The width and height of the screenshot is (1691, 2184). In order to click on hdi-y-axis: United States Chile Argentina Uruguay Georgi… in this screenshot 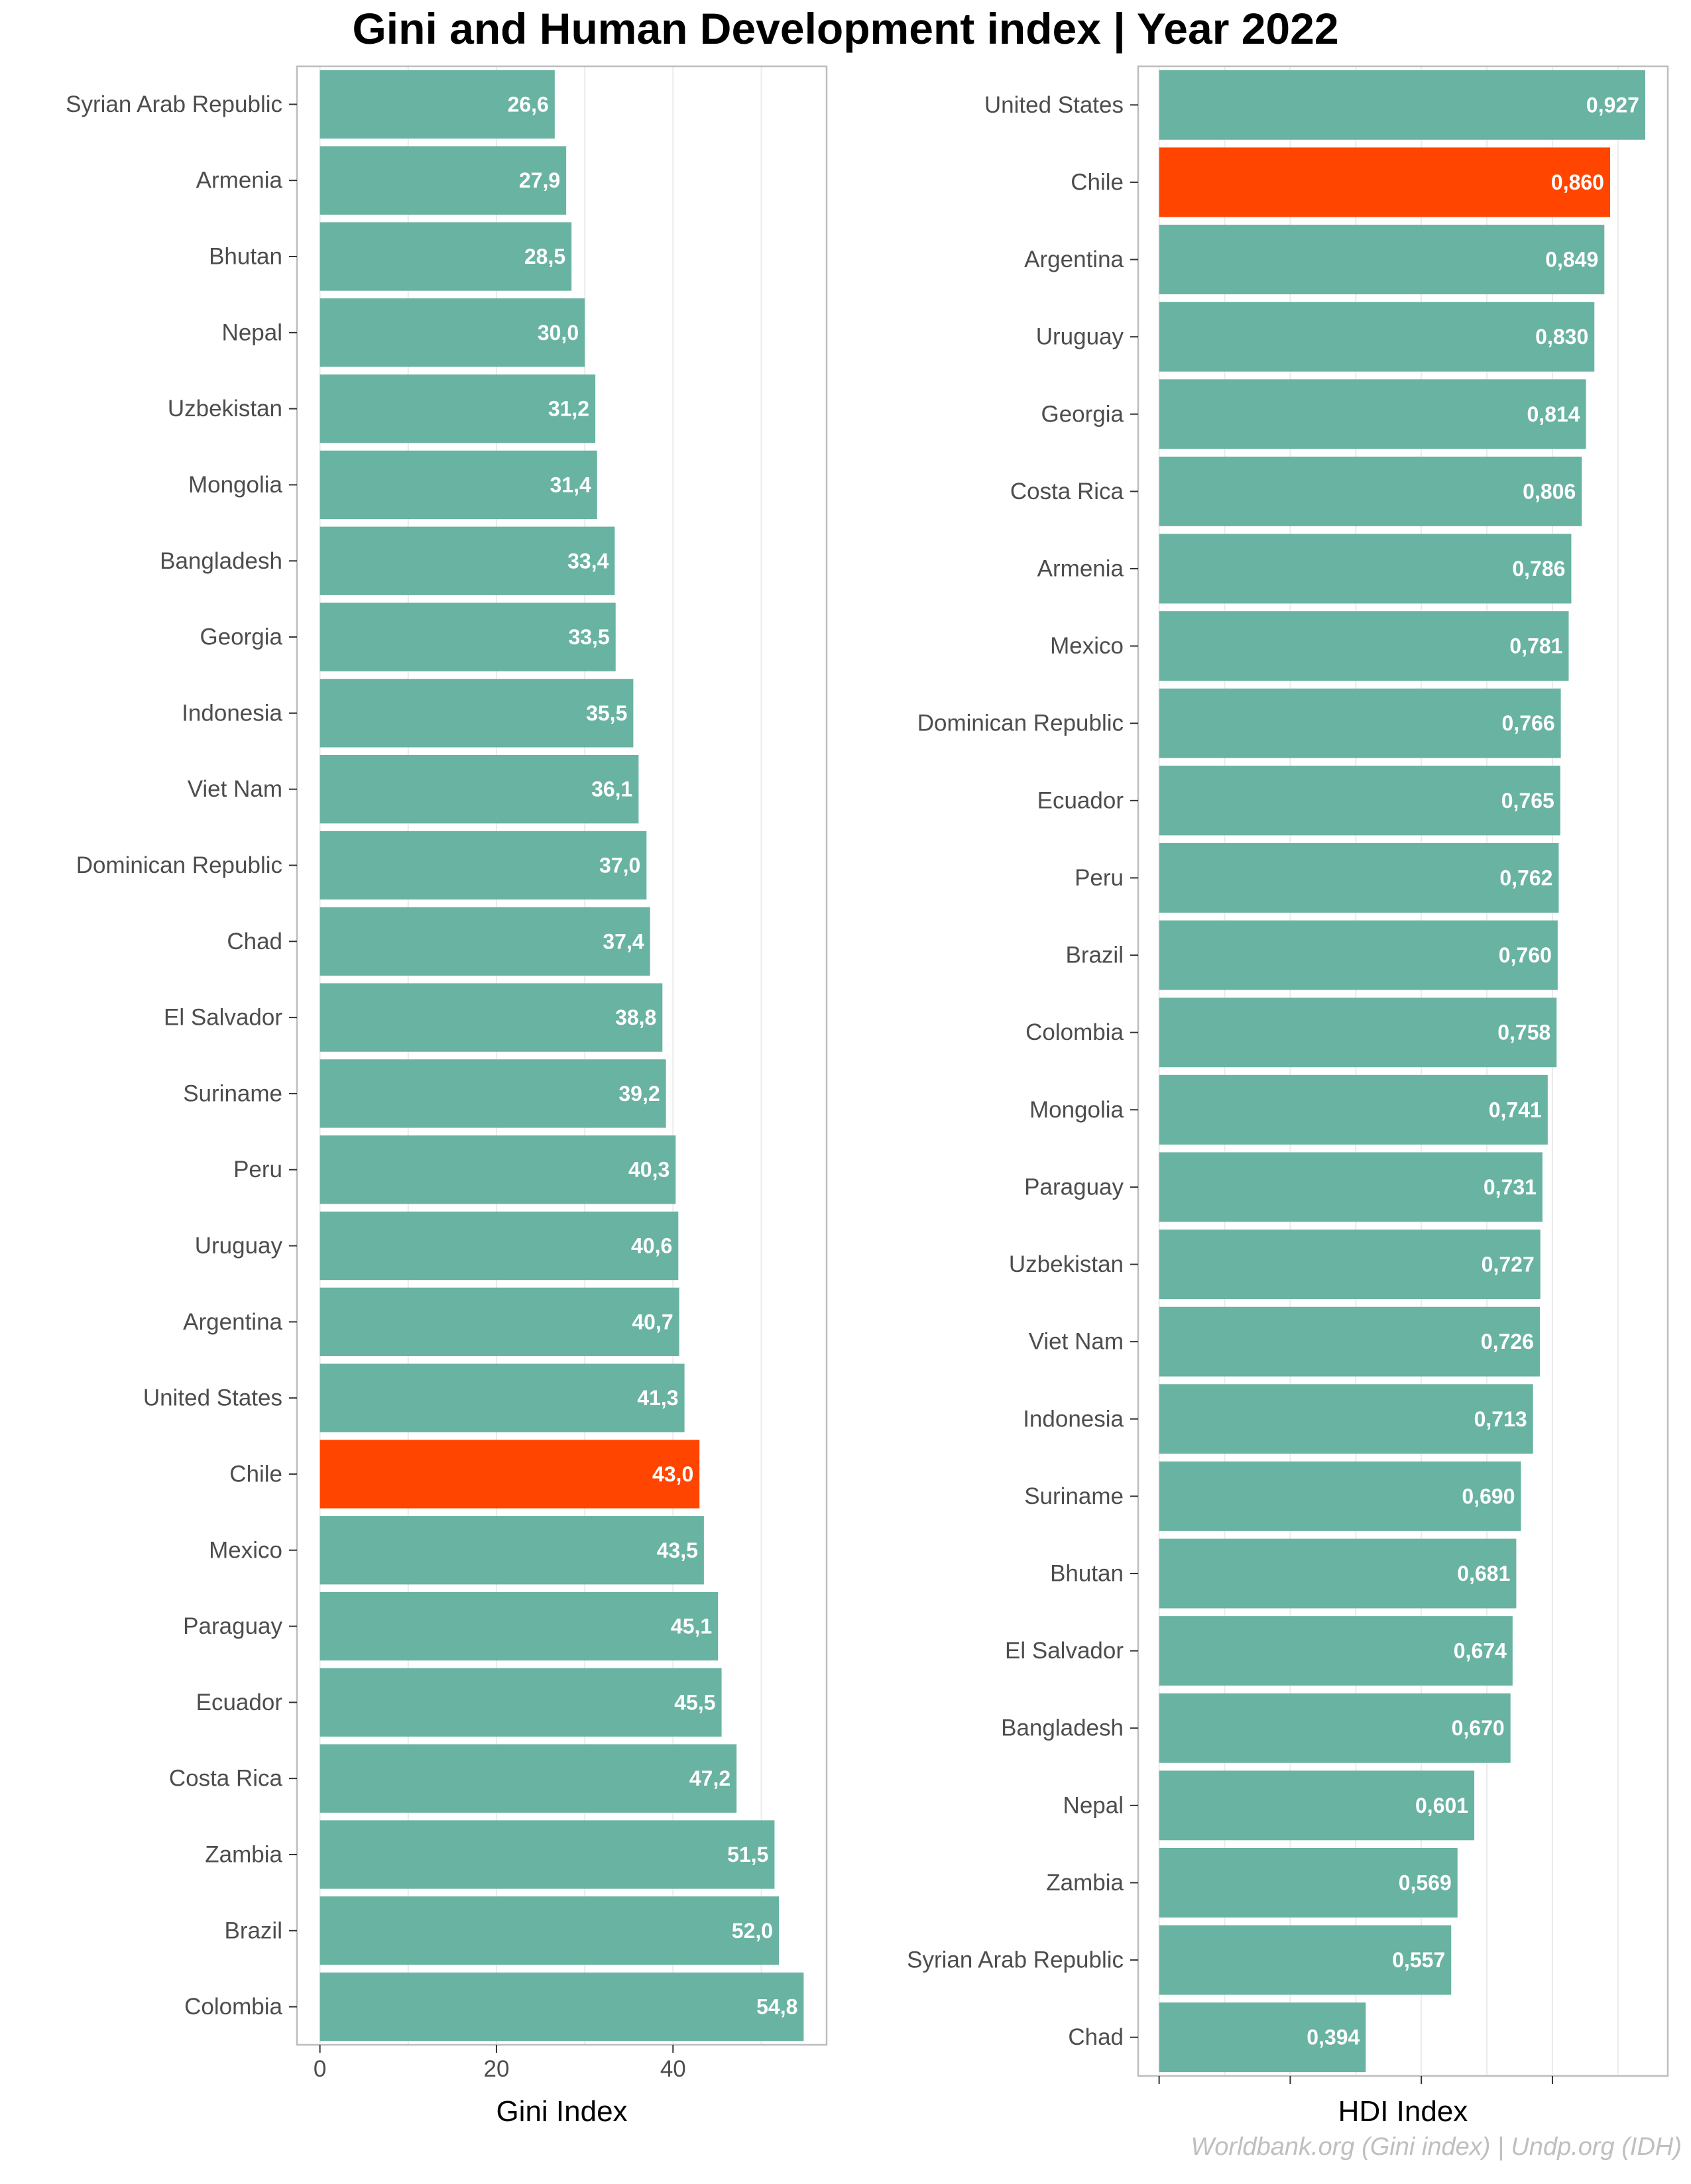, I will do `click(1022, 1071)`.